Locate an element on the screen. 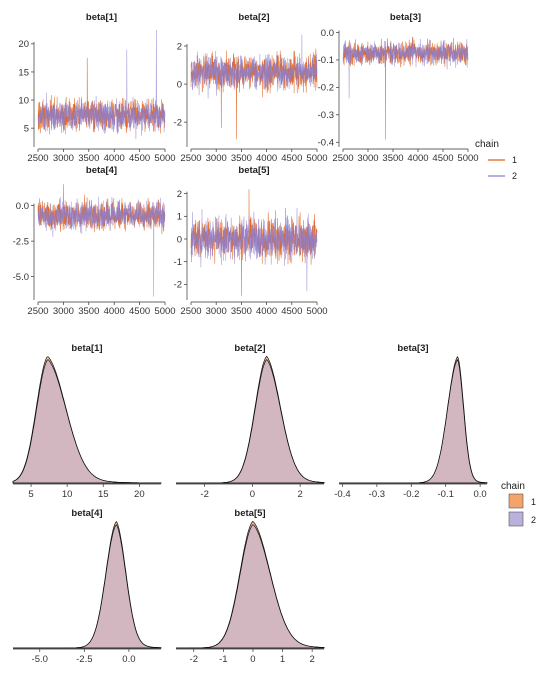 The image size is (560, 676). density-panel-3: beta[3] -0.4 -0.3 -0.2 -0.1 0.0 is located at coordinates (411, 421).